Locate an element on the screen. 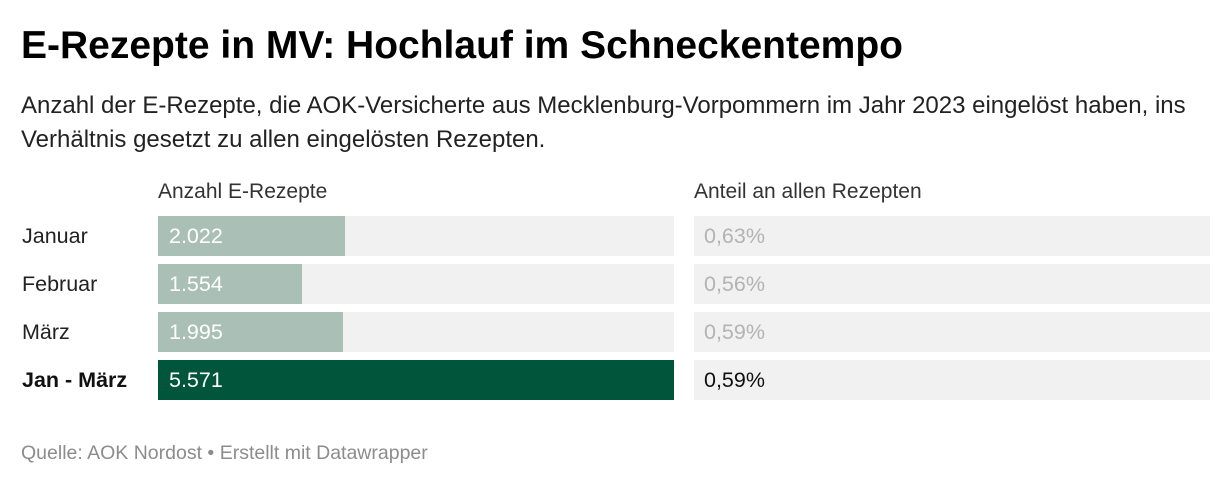  share-value-label: 0,63% is located at coordinates (734, 236).